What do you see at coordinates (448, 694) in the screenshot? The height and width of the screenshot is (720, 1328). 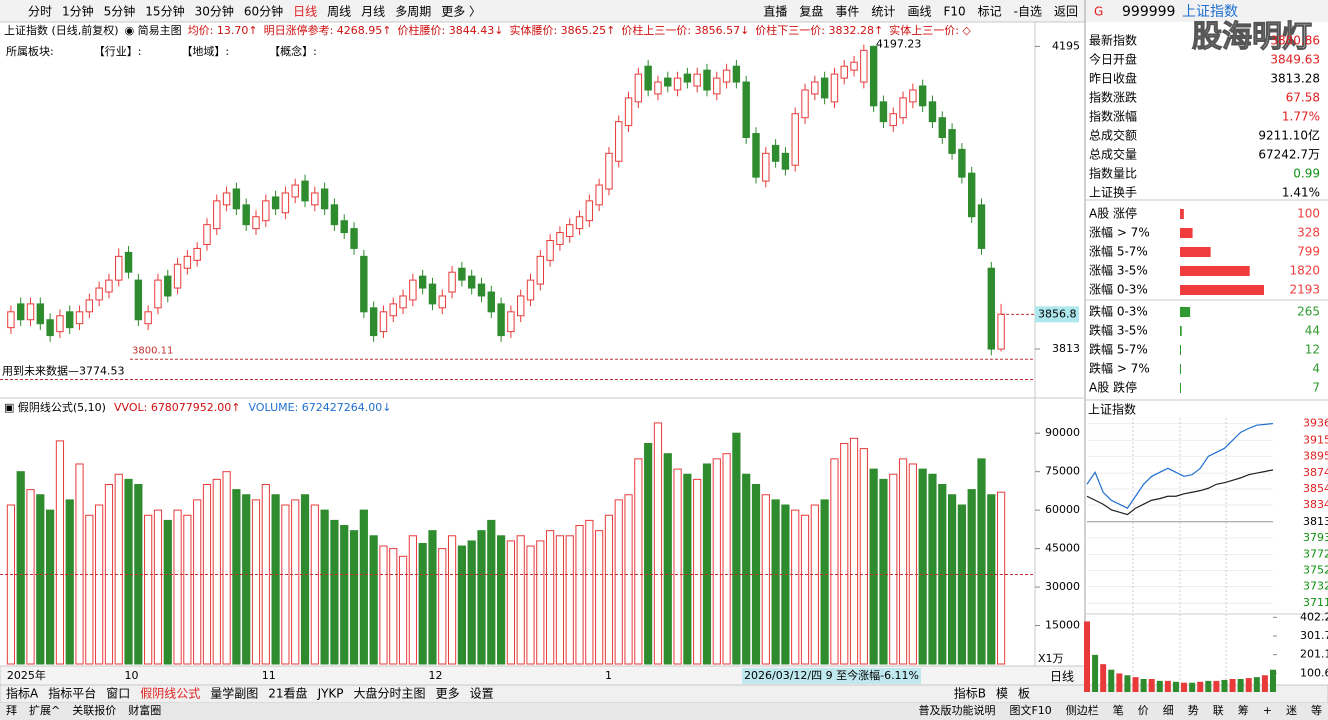 I see `indicator-tab: 更多` at bounding box center [448, 694].